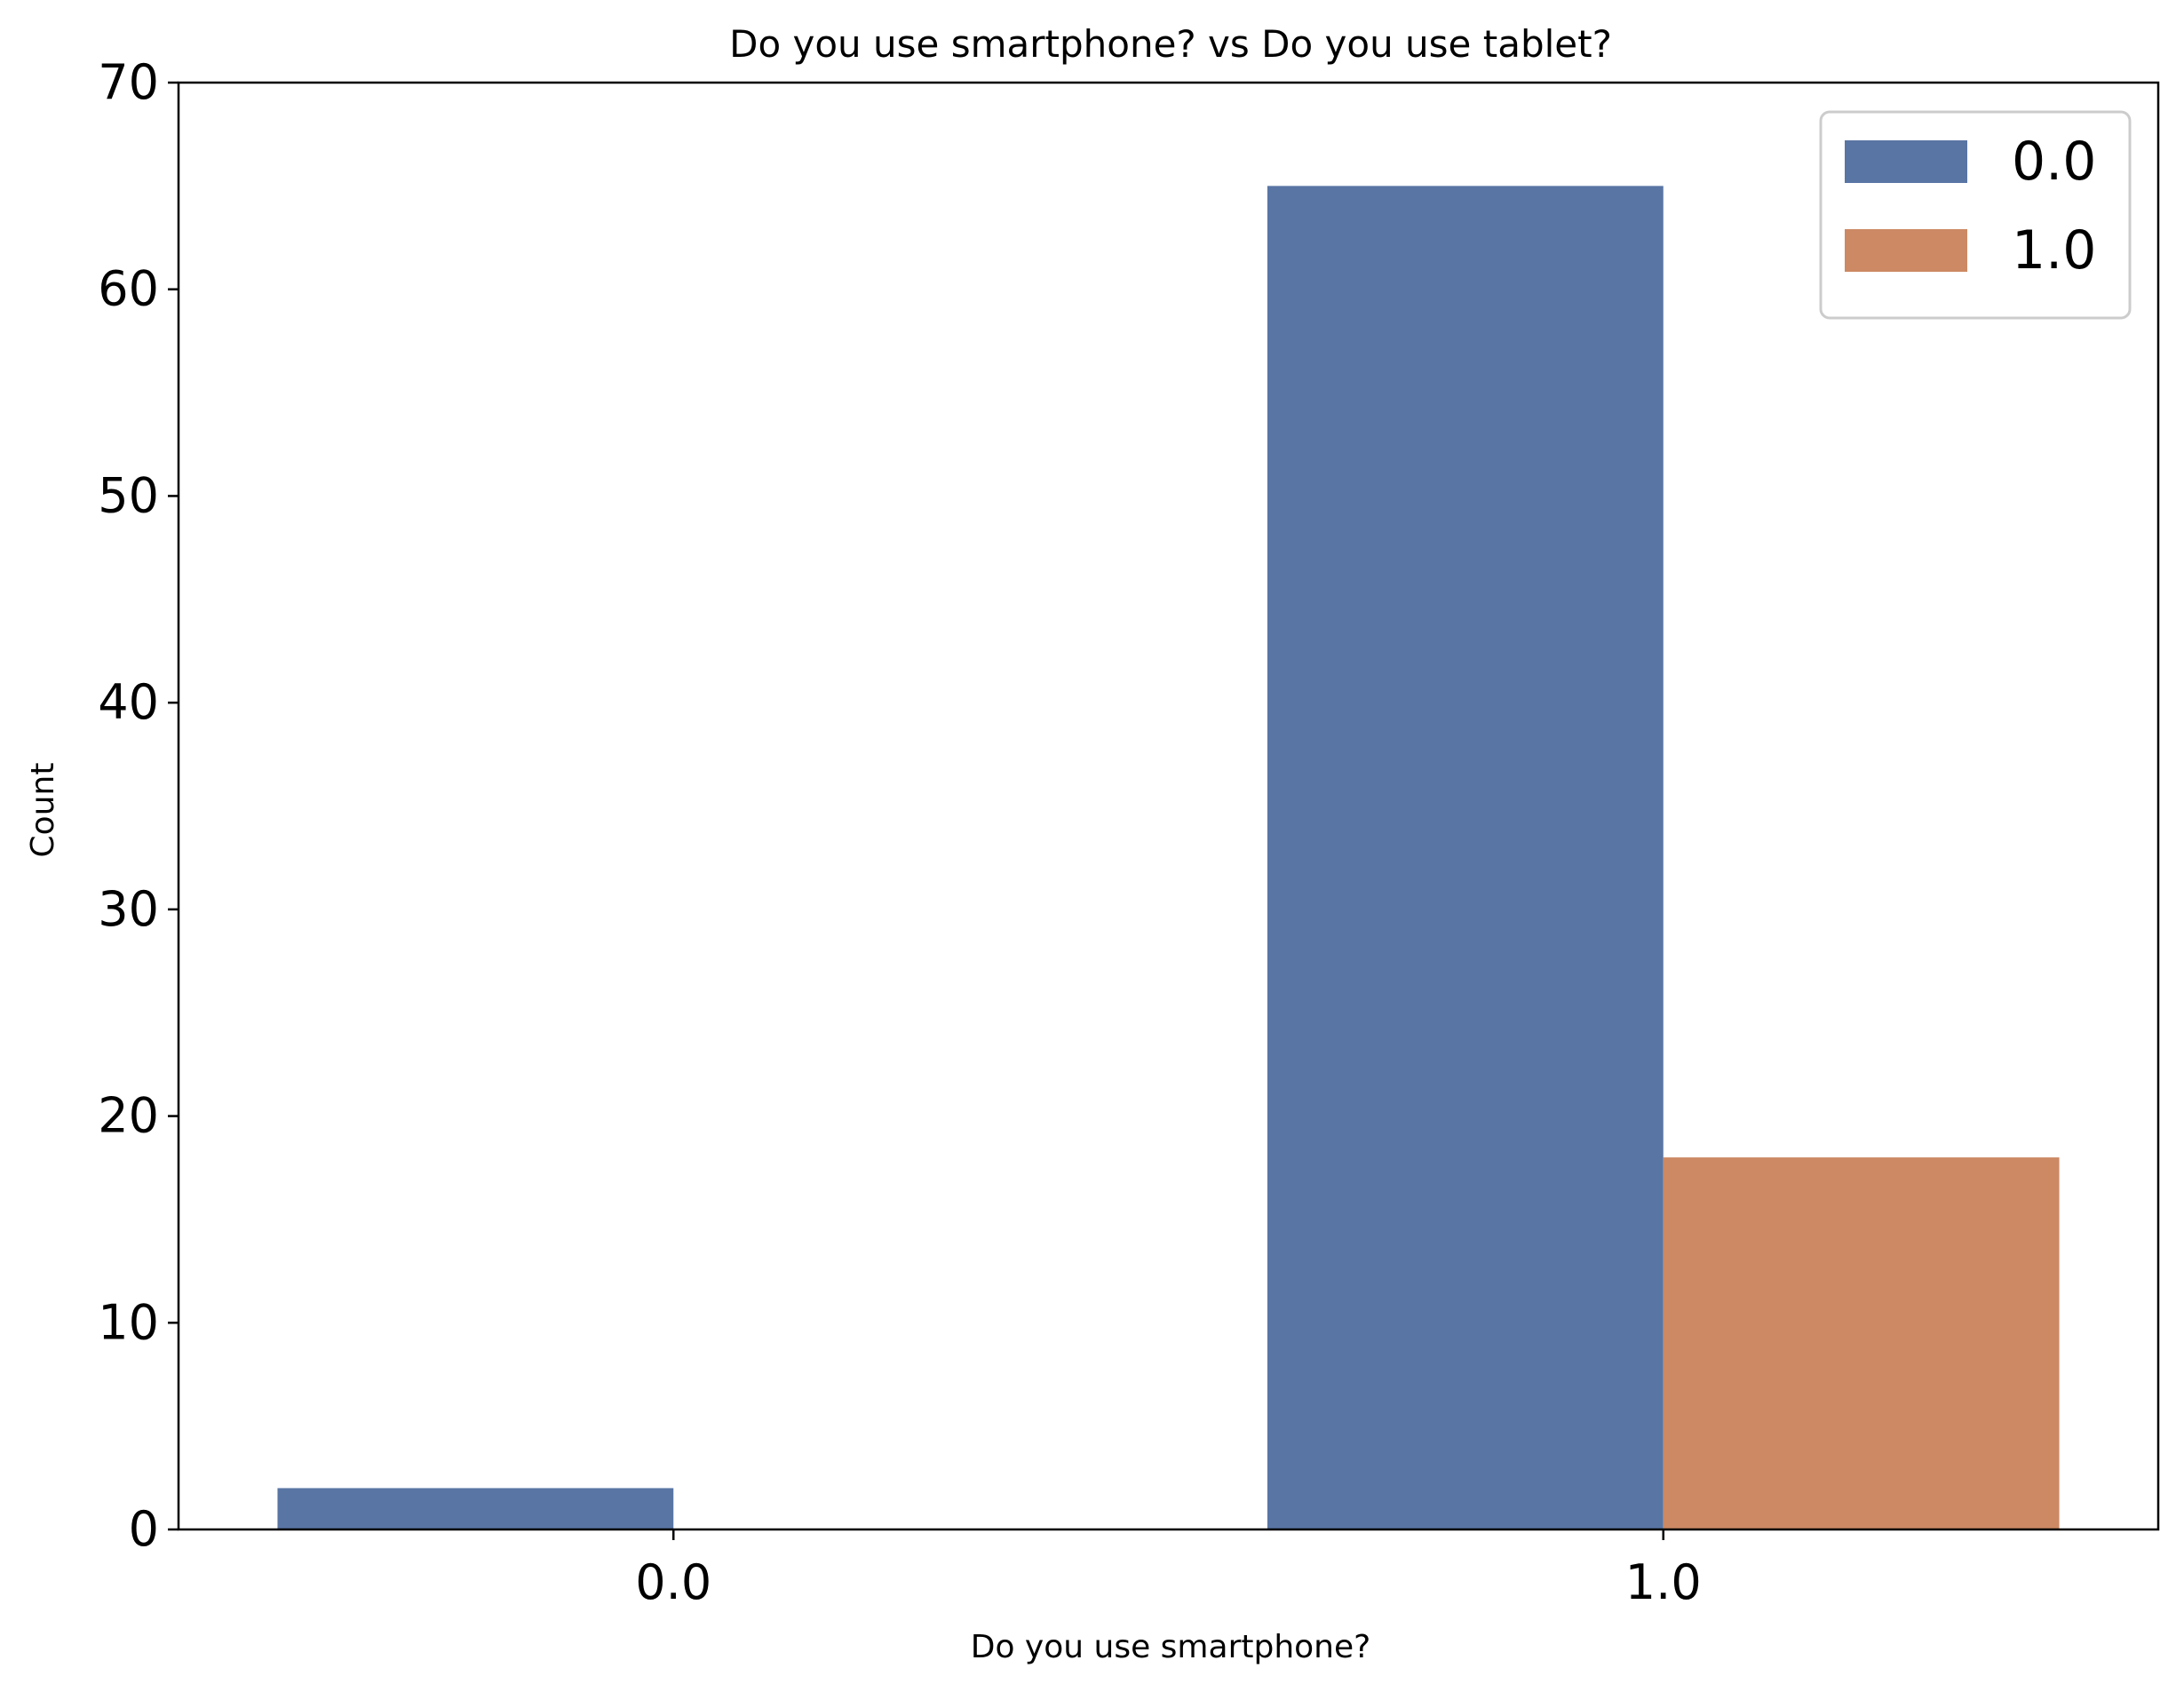  What do you see at coordinates (128, 1116) in the screenshot?
I see `y-tick-label: 20` at bounding box center [128, 1116].